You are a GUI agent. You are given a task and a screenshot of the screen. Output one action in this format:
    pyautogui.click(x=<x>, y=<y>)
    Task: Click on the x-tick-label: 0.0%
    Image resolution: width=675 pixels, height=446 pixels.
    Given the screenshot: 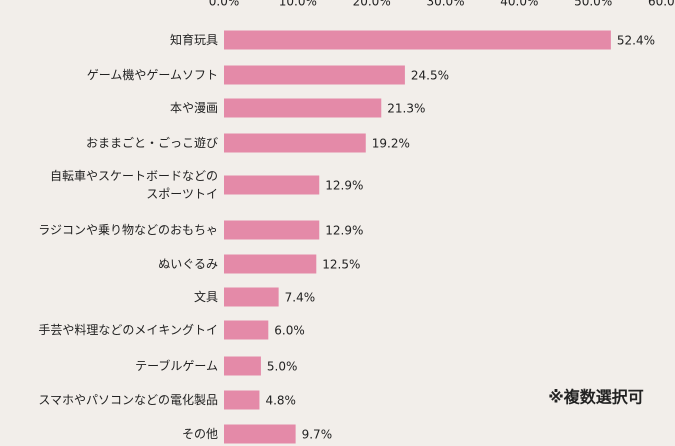 What is the action you would take?
    pyautogui.click(x=224, y=4)
    